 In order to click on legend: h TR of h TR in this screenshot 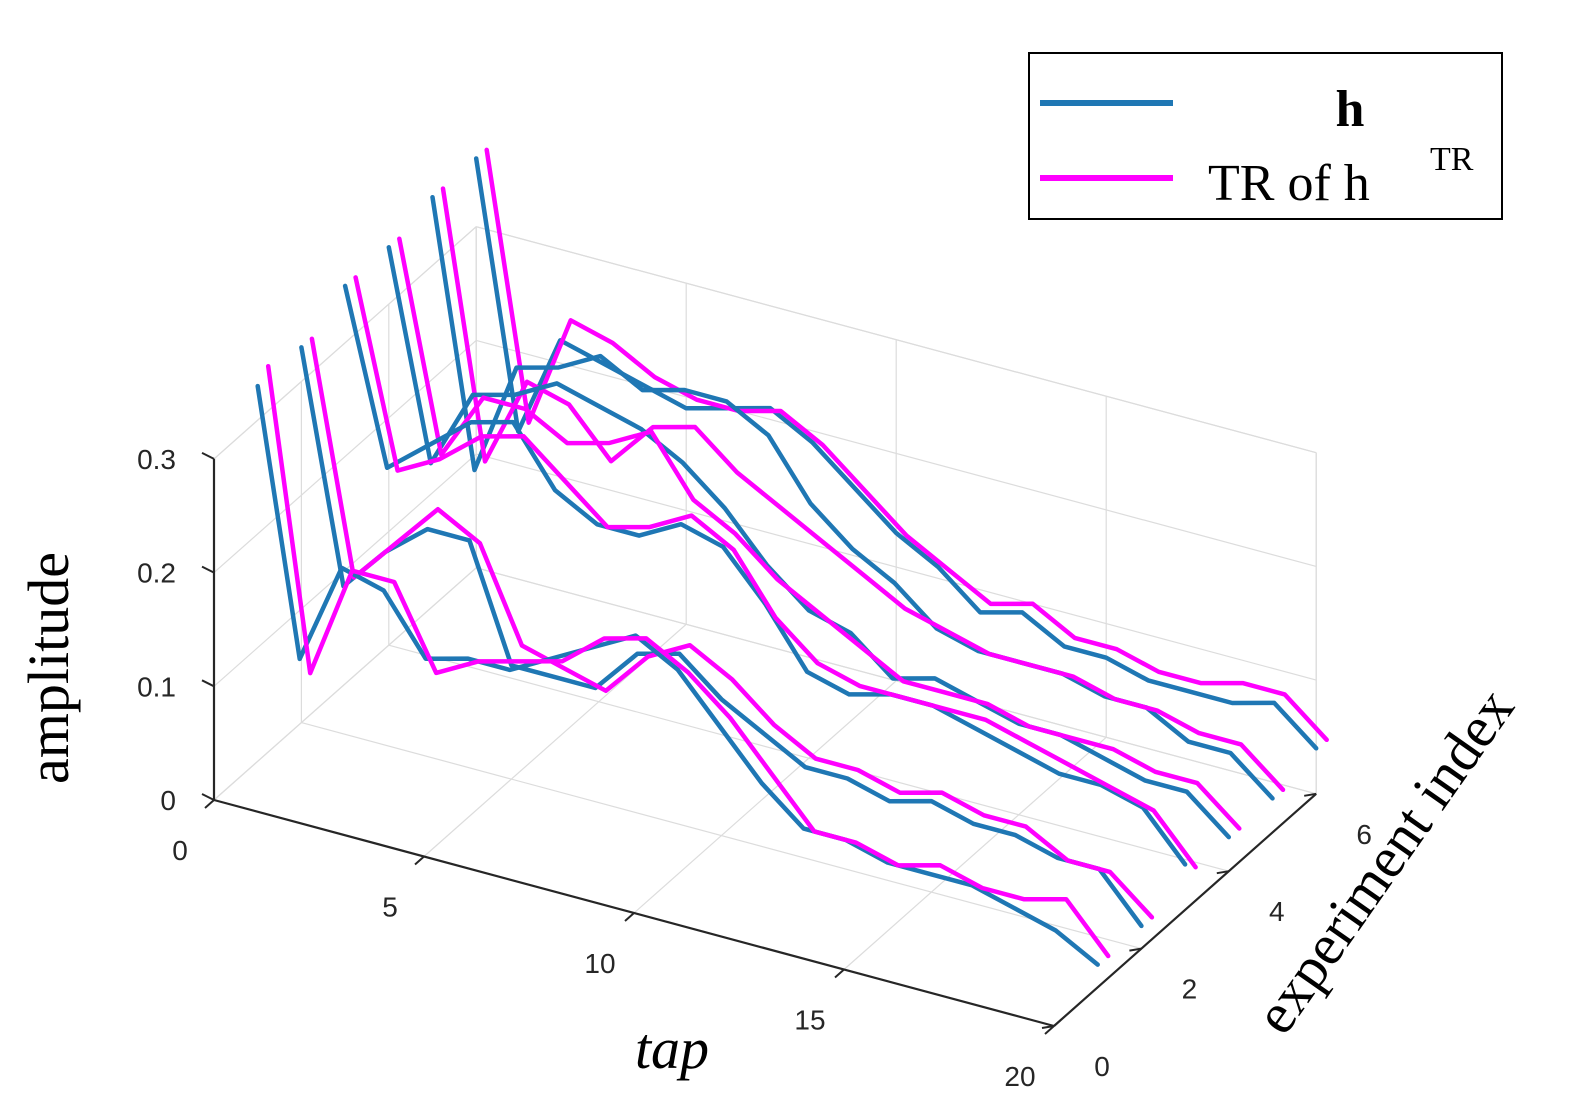, I will do `click(1265, 136)`.